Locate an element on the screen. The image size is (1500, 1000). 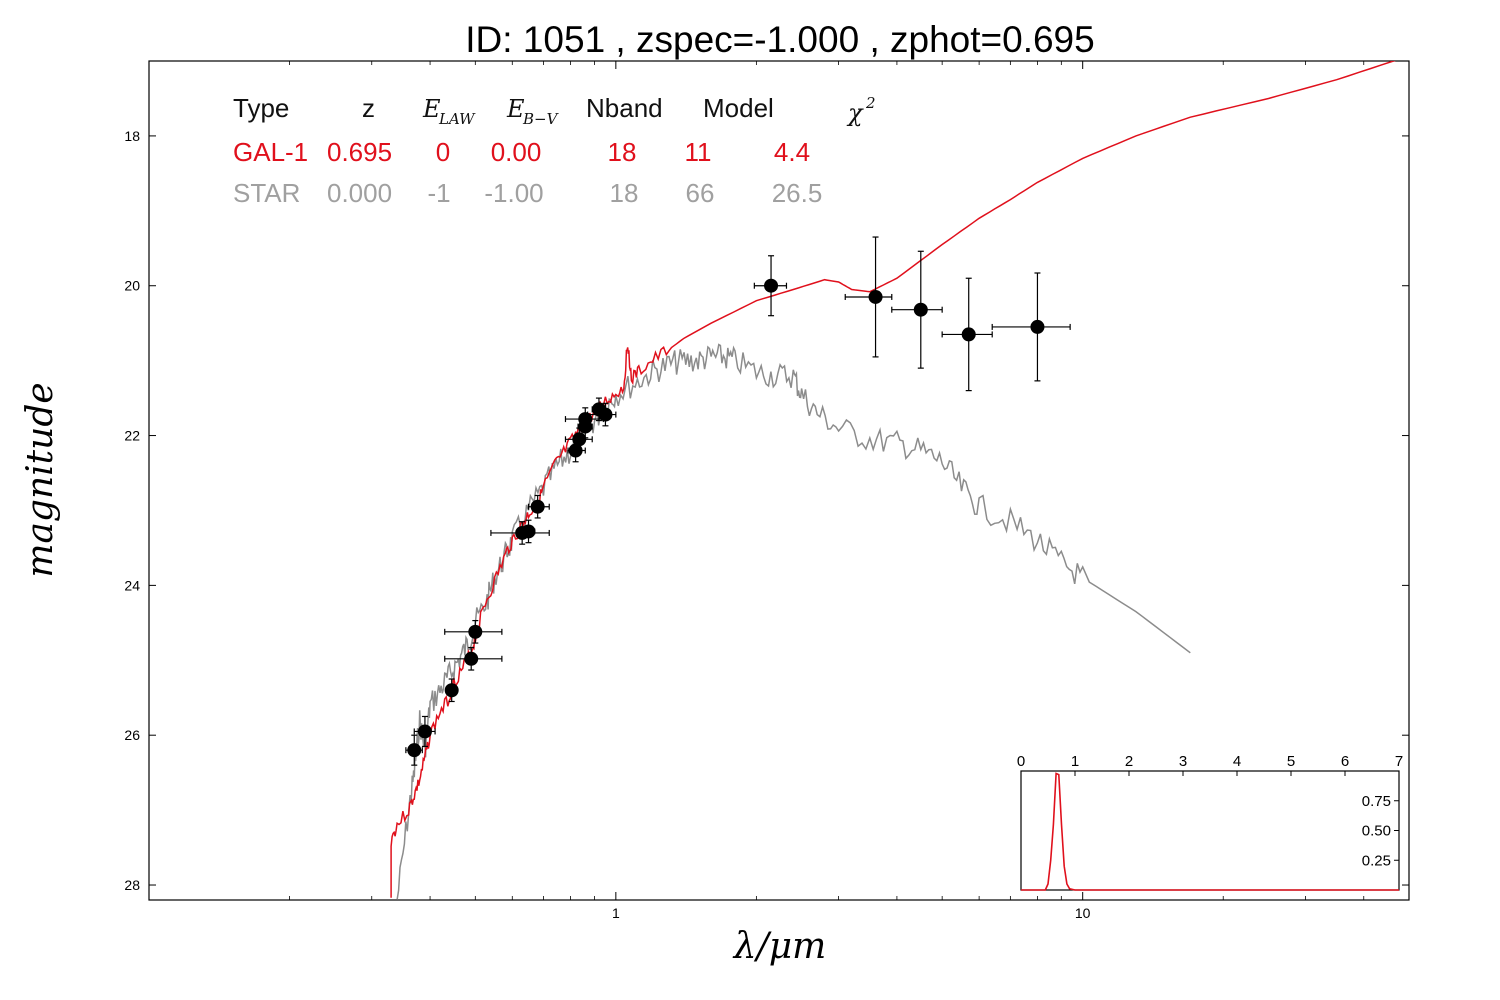
row-galaxy: GAL-1 0.695 0 0.00 18 11 4.4 is located at coordinates (521, 152).